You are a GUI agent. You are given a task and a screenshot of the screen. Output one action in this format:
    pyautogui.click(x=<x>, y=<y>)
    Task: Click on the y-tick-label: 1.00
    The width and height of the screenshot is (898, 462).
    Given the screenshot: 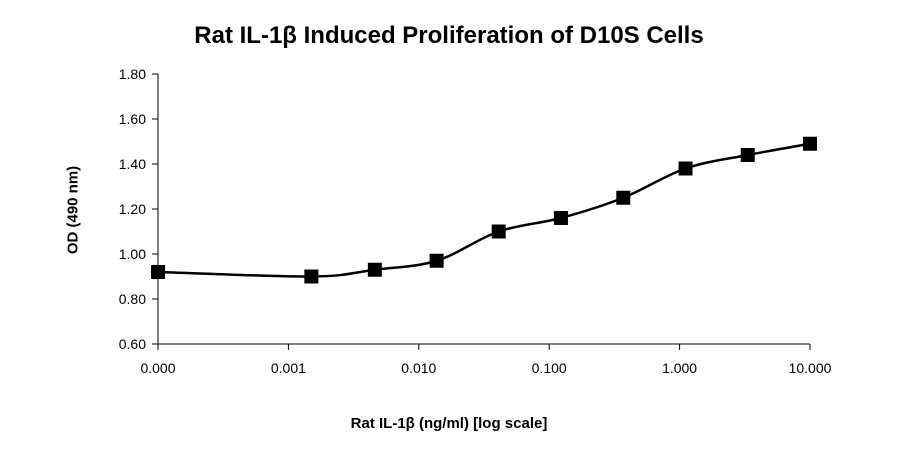 What is the action you would take?
    pyautogui.click(x=132, y=254)
    